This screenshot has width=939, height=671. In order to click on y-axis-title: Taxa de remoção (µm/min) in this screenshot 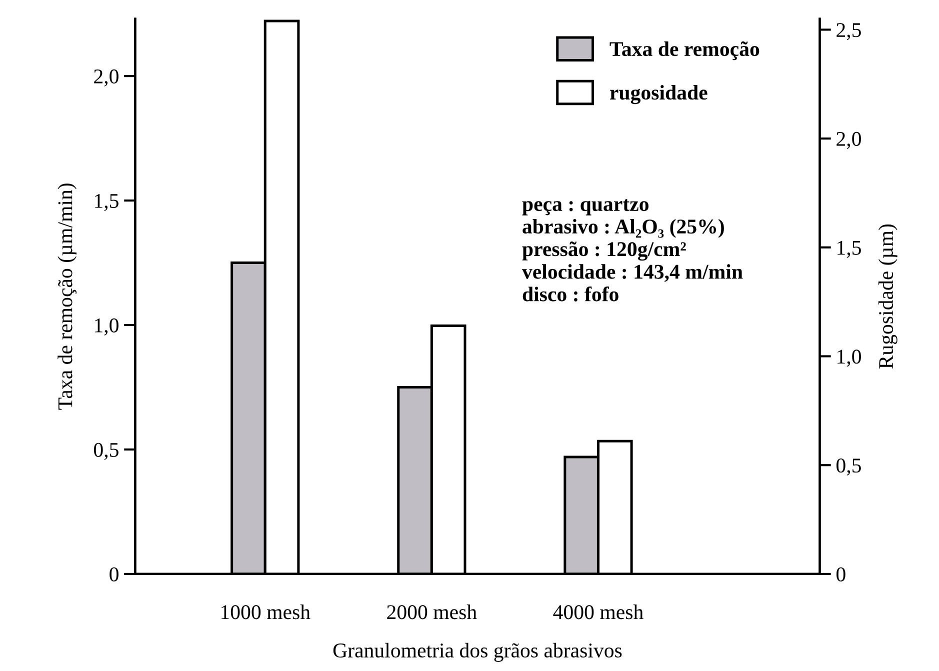, I will do `click(67, 297)`.